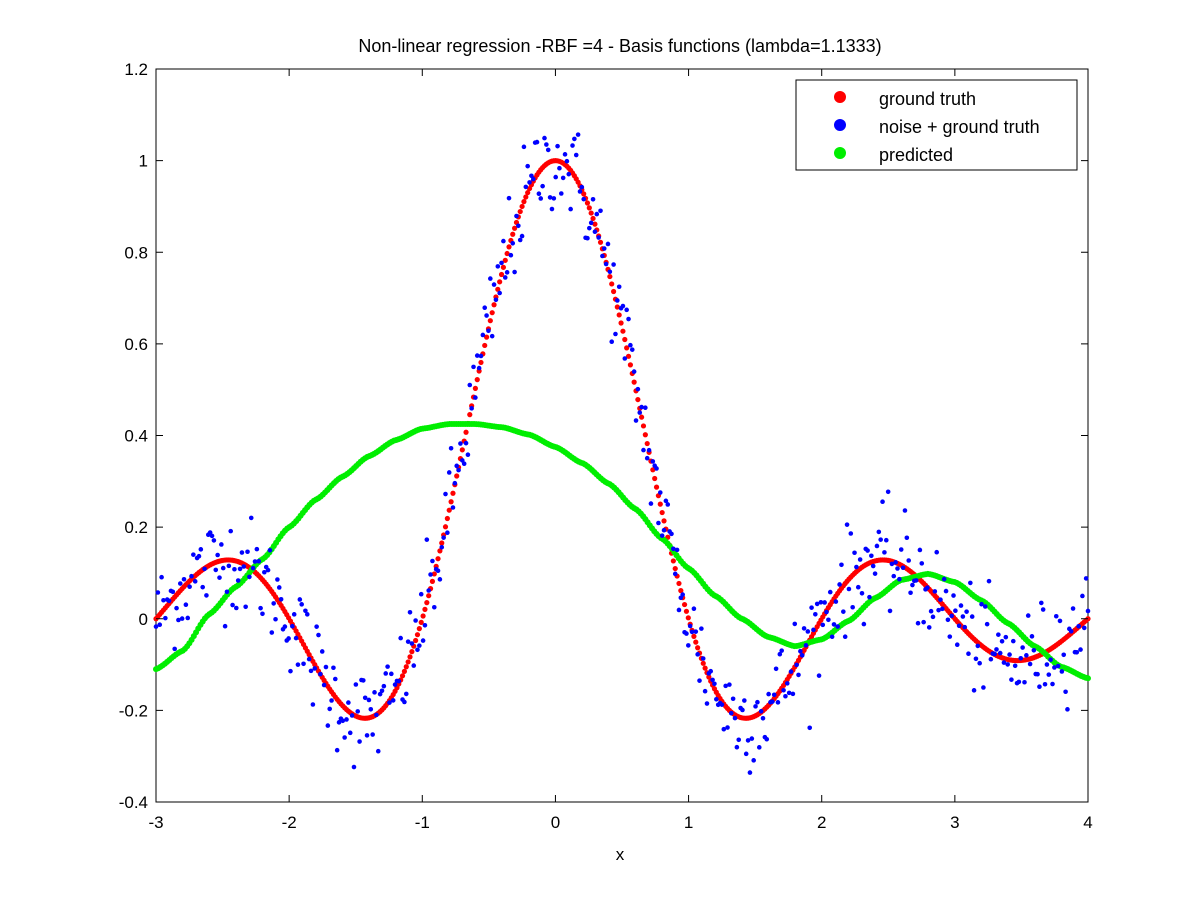  I want to click on x-tick-label: 1, so click(688, 822).